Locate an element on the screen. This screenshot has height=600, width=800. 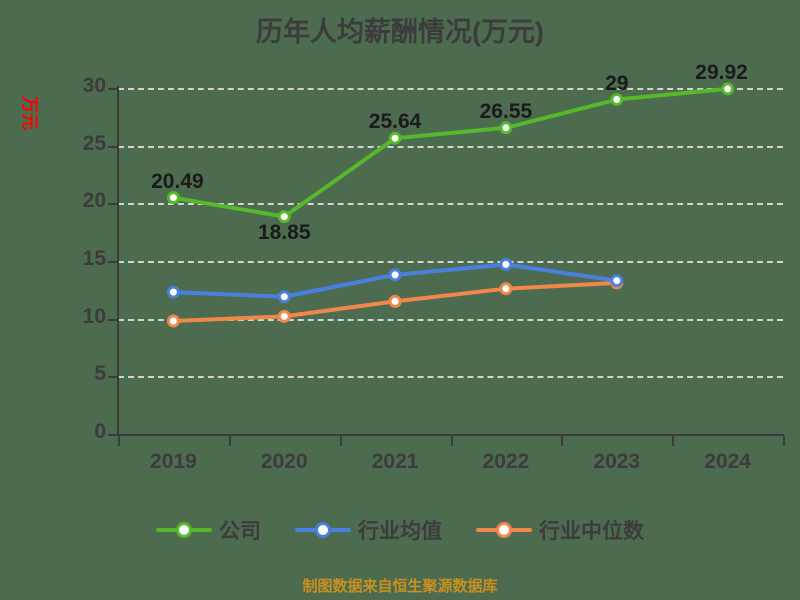
data-point-label: 29.92 is located at coordinates (721, 72).